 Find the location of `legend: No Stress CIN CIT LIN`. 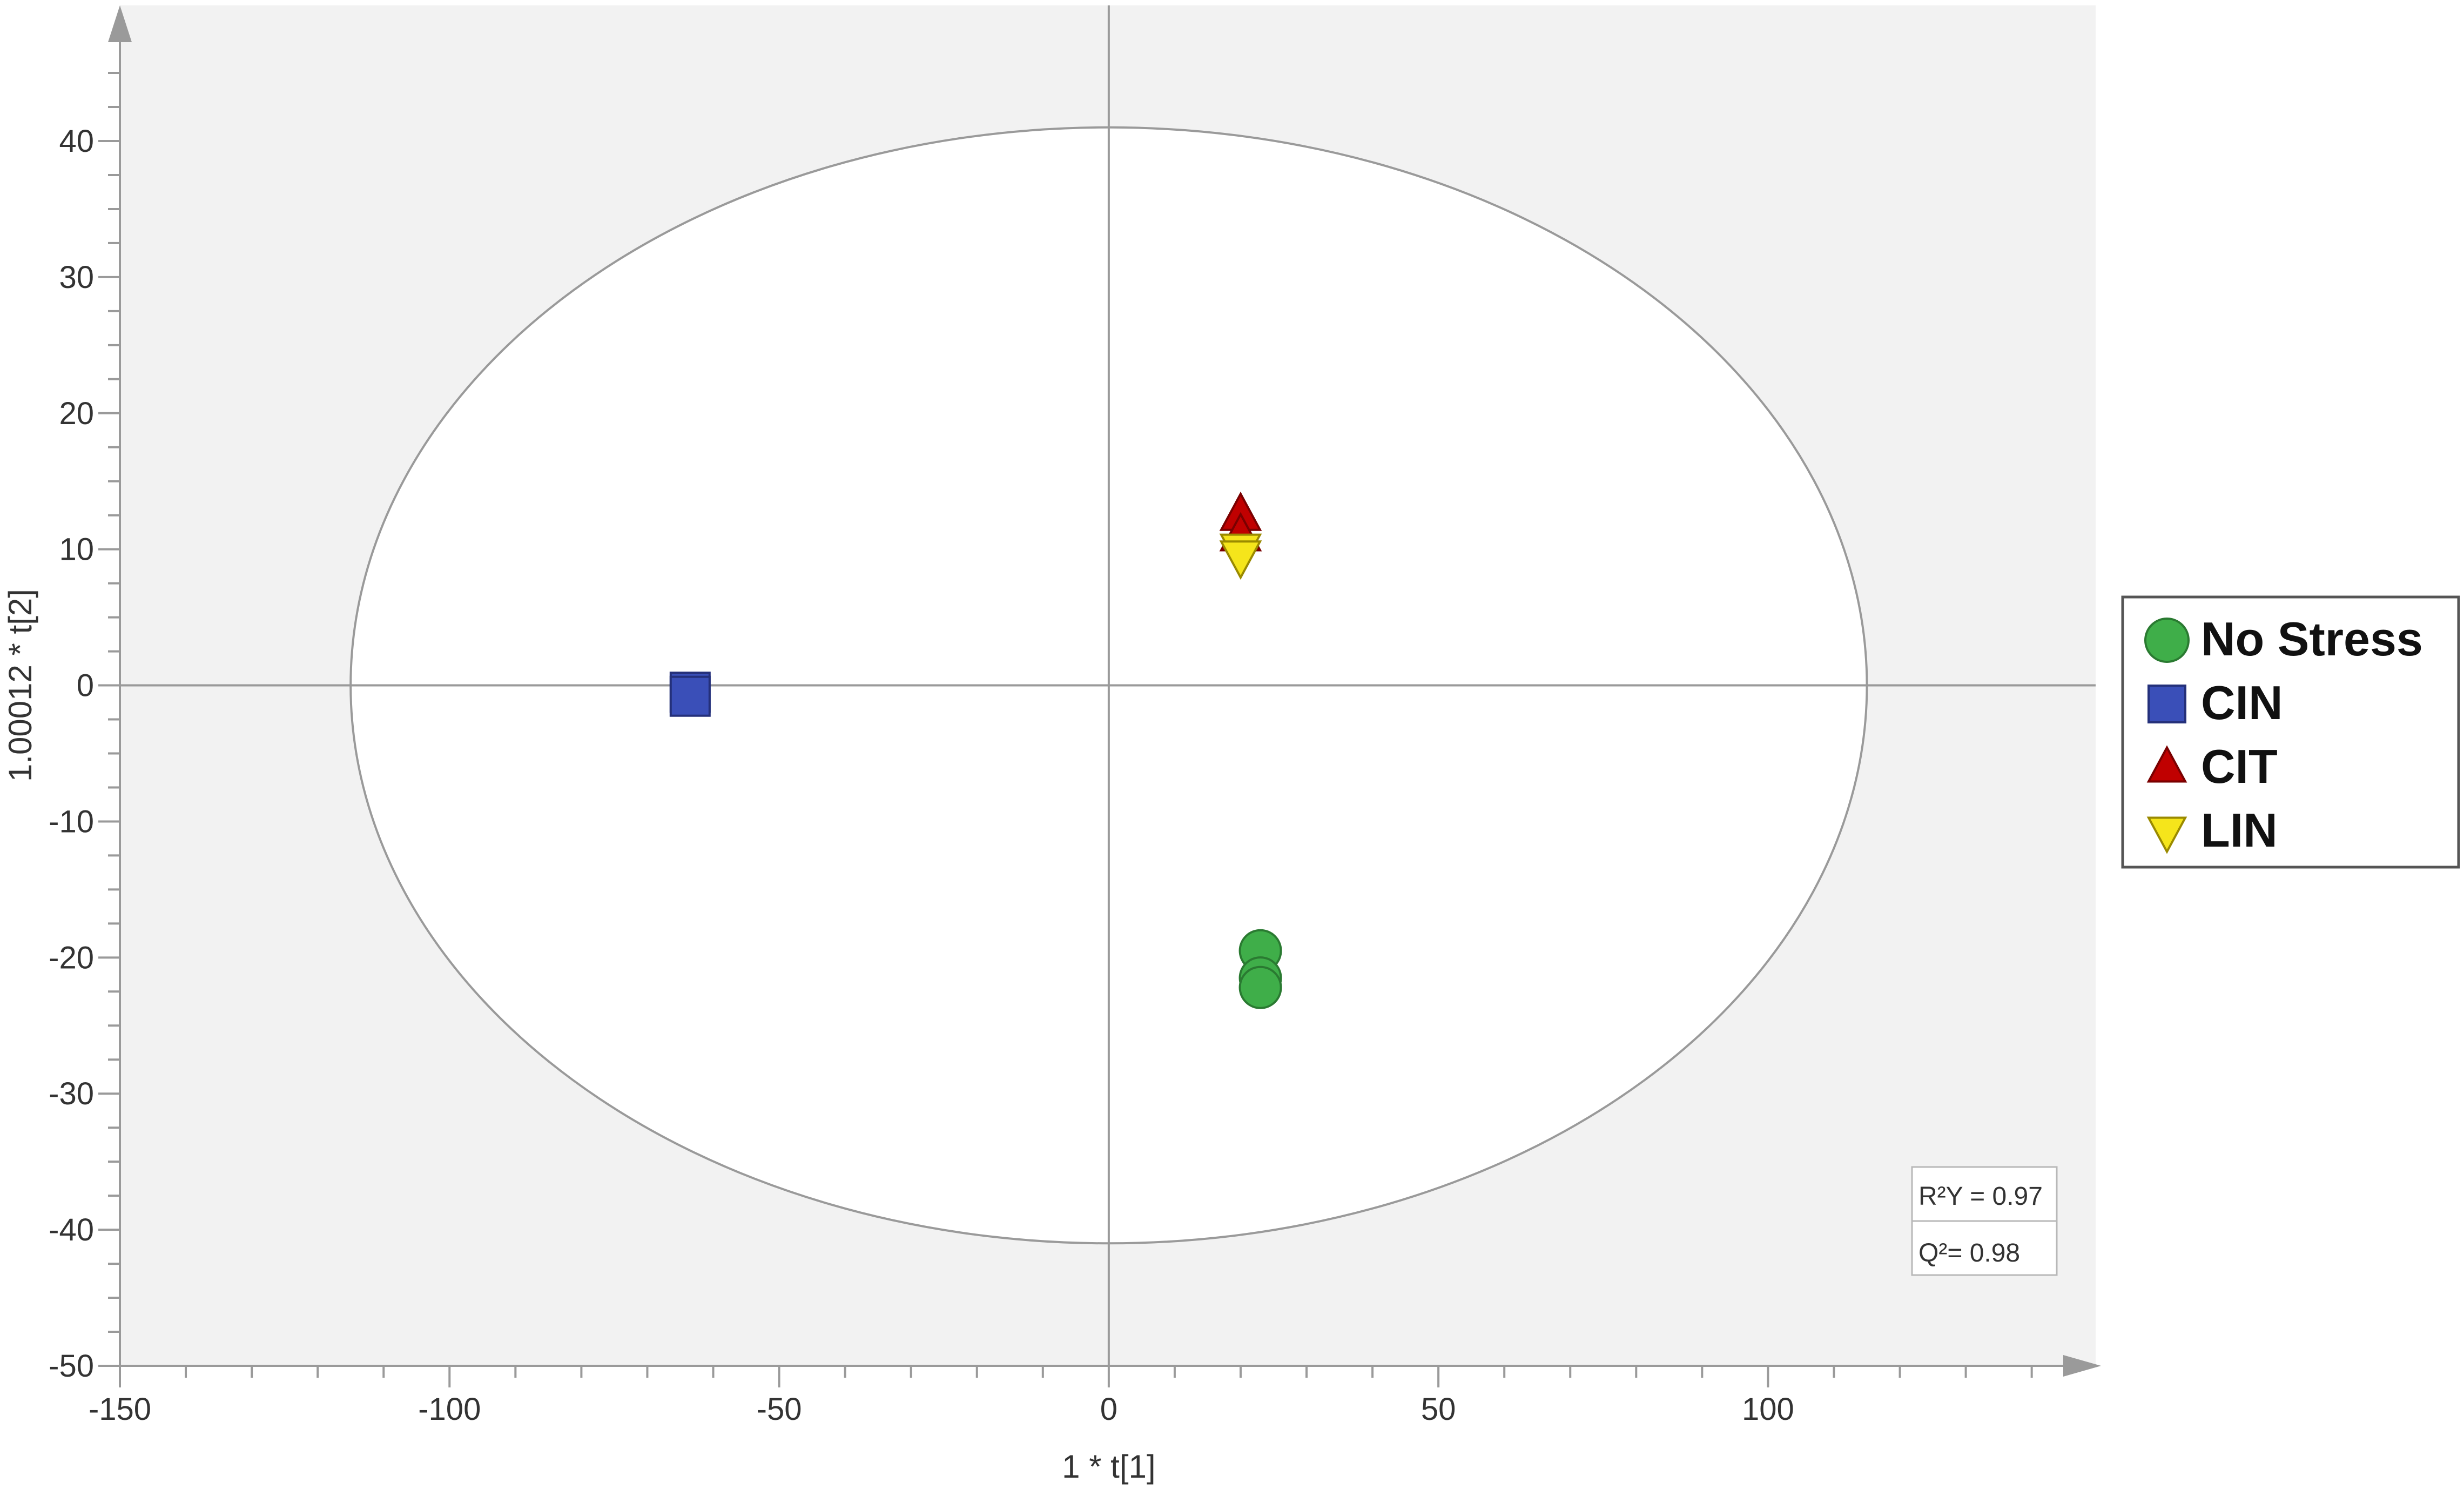

legend: No Stress CIN CIT LIN is located at coordinates (2290, 732).